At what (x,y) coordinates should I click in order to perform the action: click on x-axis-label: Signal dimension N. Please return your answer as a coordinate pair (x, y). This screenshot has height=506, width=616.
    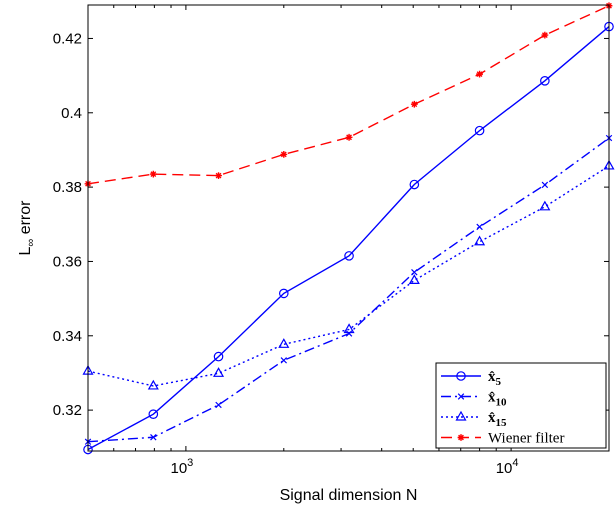
    Looking at the image, I should click on (349, 495).